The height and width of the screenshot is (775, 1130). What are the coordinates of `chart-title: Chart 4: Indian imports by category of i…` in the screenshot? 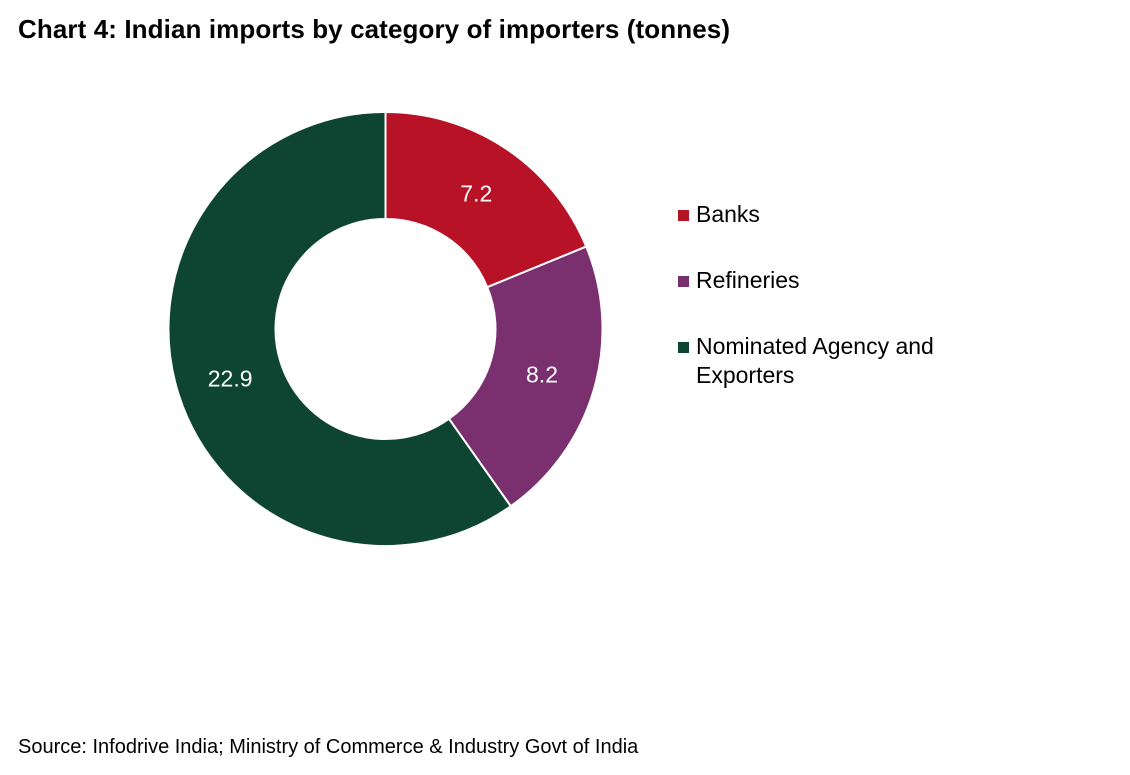 It's located at (374, 29).